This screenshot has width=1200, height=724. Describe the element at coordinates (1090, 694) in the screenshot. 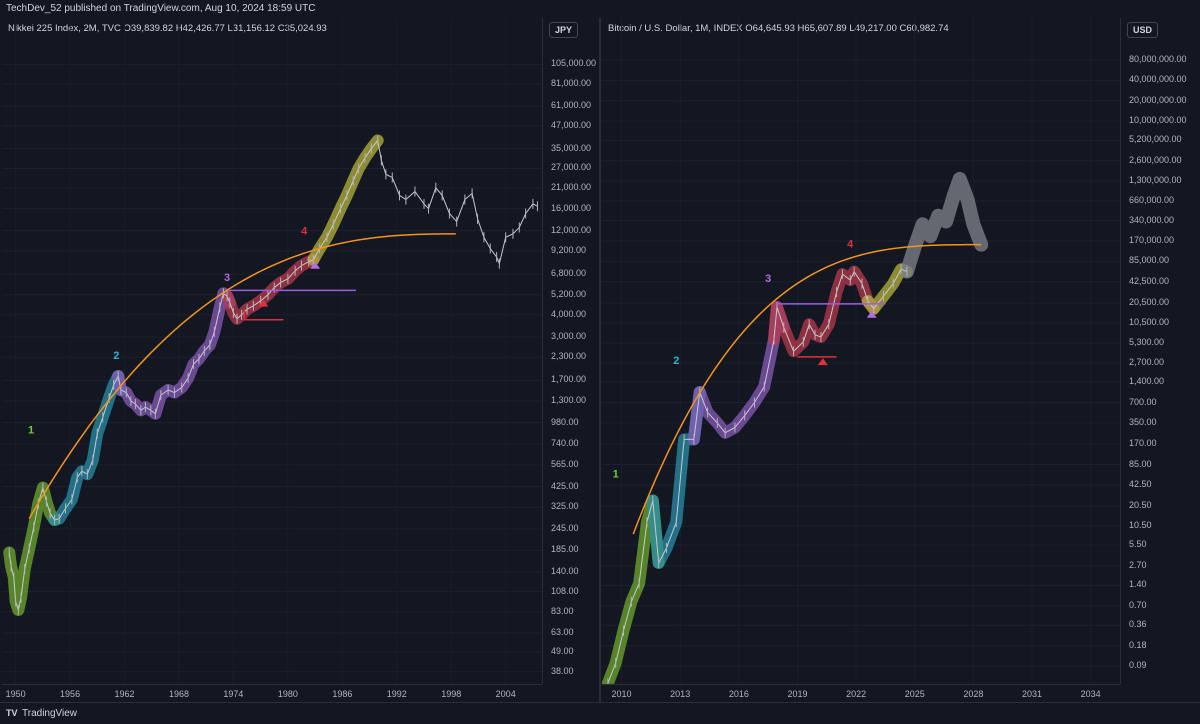

I see `x-tick-label: 2034` at that location.